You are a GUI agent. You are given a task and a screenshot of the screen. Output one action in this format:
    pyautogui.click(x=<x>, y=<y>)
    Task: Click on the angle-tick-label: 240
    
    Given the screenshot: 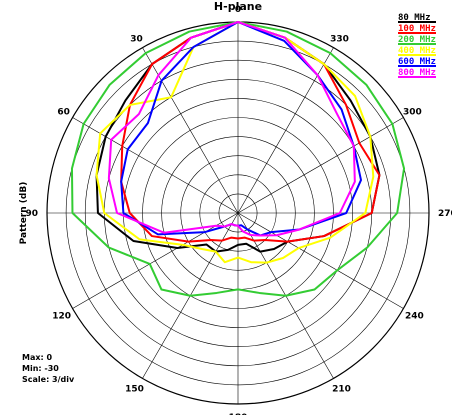 What is the action you would take?
    pyautogui.click(x=414, y=317)
    